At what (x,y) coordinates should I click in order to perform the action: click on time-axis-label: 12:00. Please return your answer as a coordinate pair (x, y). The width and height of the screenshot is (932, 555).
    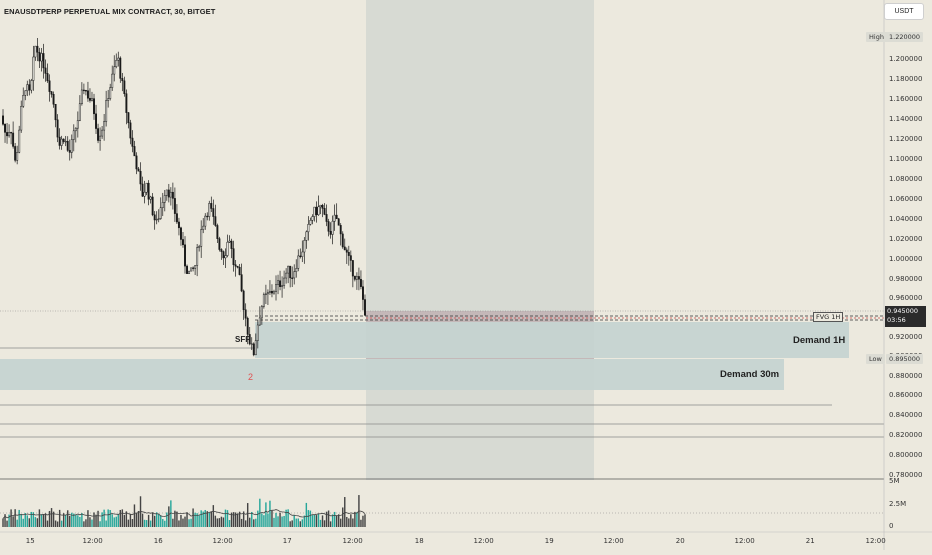
    Looking at the image, I should click on (875, 541).